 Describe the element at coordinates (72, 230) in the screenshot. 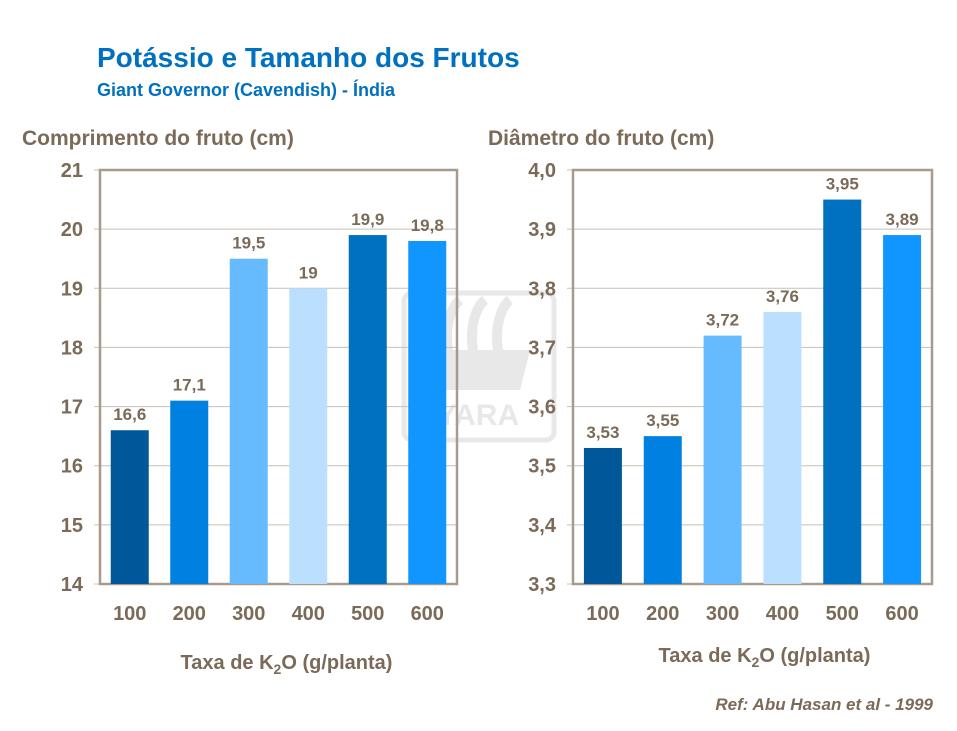

I see `y-tick-label: 20` at that location.